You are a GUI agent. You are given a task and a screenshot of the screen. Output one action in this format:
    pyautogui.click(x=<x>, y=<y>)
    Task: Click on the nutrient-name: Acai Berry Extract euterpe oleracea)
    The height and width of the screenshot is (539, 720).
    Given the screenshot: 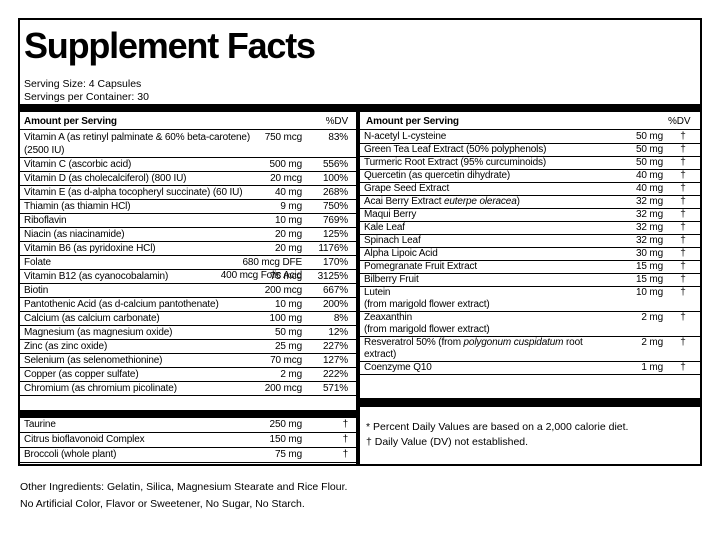 What is the action you would take?
    pyautogui.click(x=482, y=202)
    